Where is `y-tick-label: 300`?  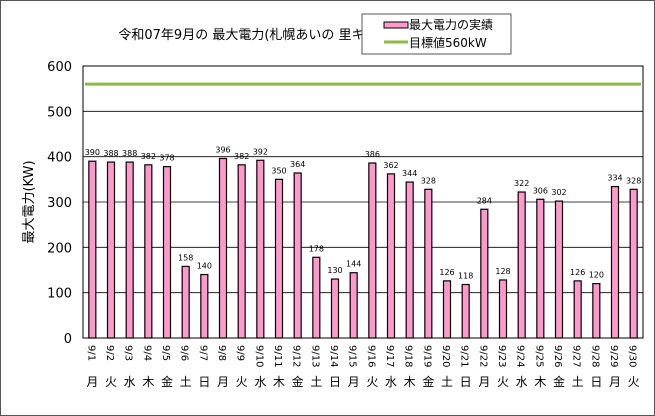
y-tick-label: 300 is located at coordinates (59, 203).